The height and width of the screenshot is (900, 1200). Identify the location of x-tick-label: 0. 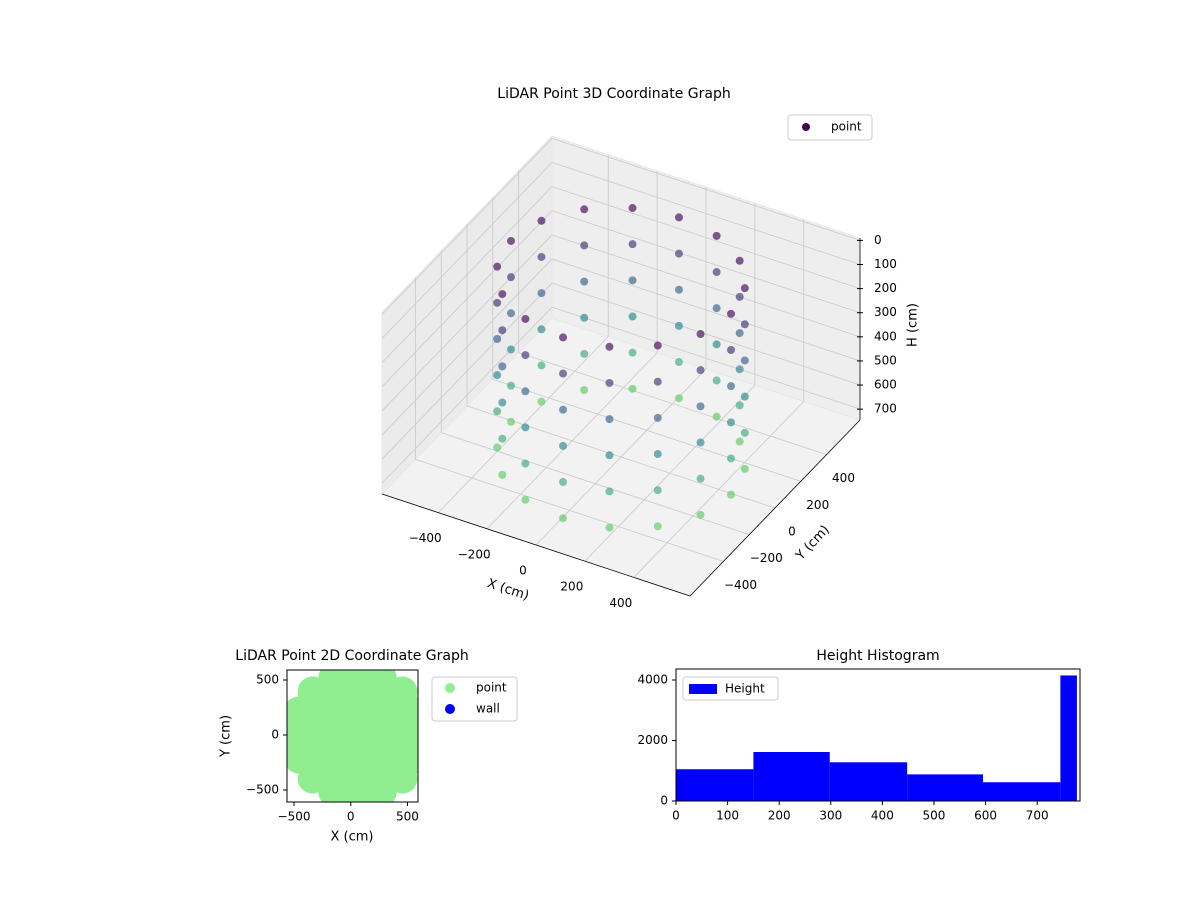
(676, 816).